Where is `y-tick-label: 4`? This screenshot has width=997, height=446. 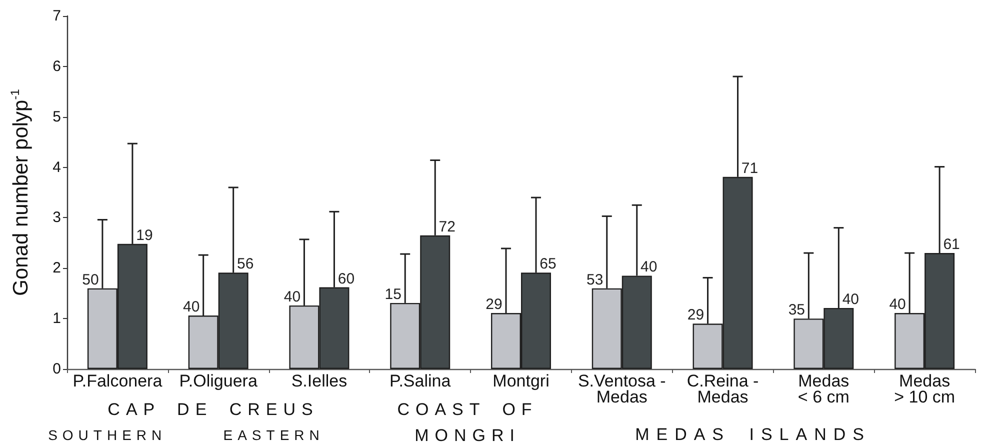 y-tick-label: 4 is located at coordinates (56, 167).